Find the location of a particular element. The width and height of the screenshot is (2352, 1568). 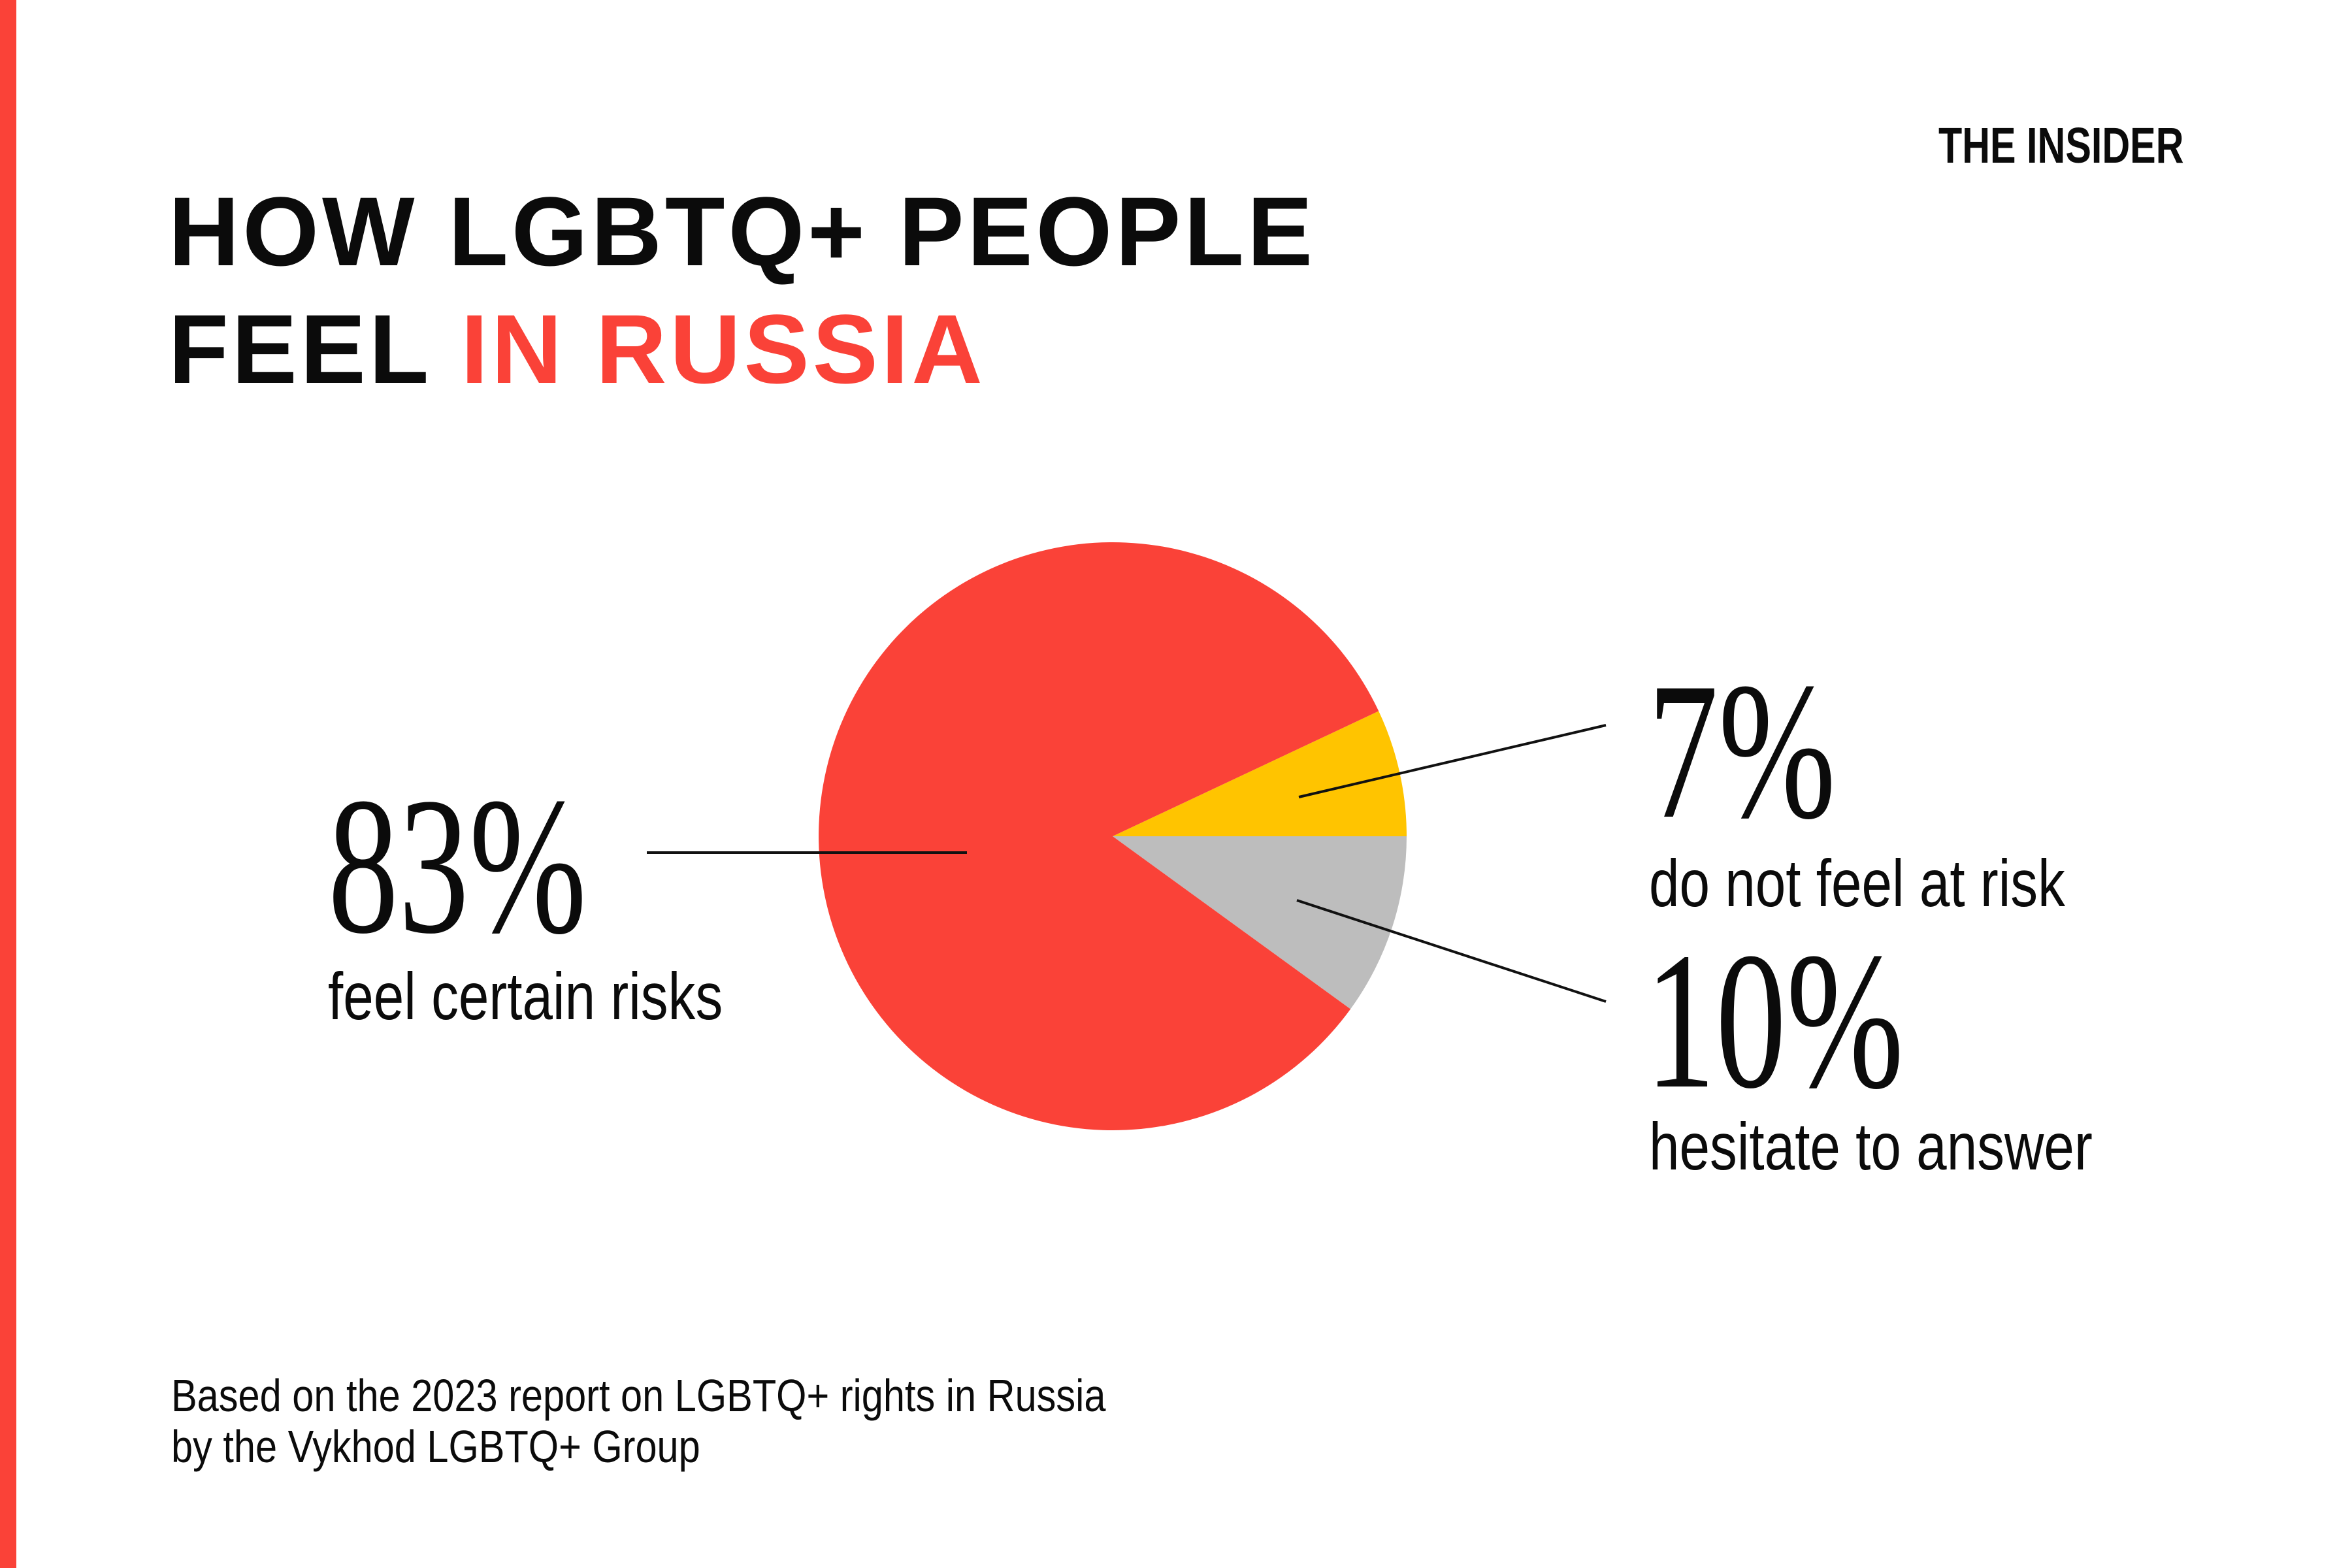

leader-lines is located at coordinates (1127, 863).